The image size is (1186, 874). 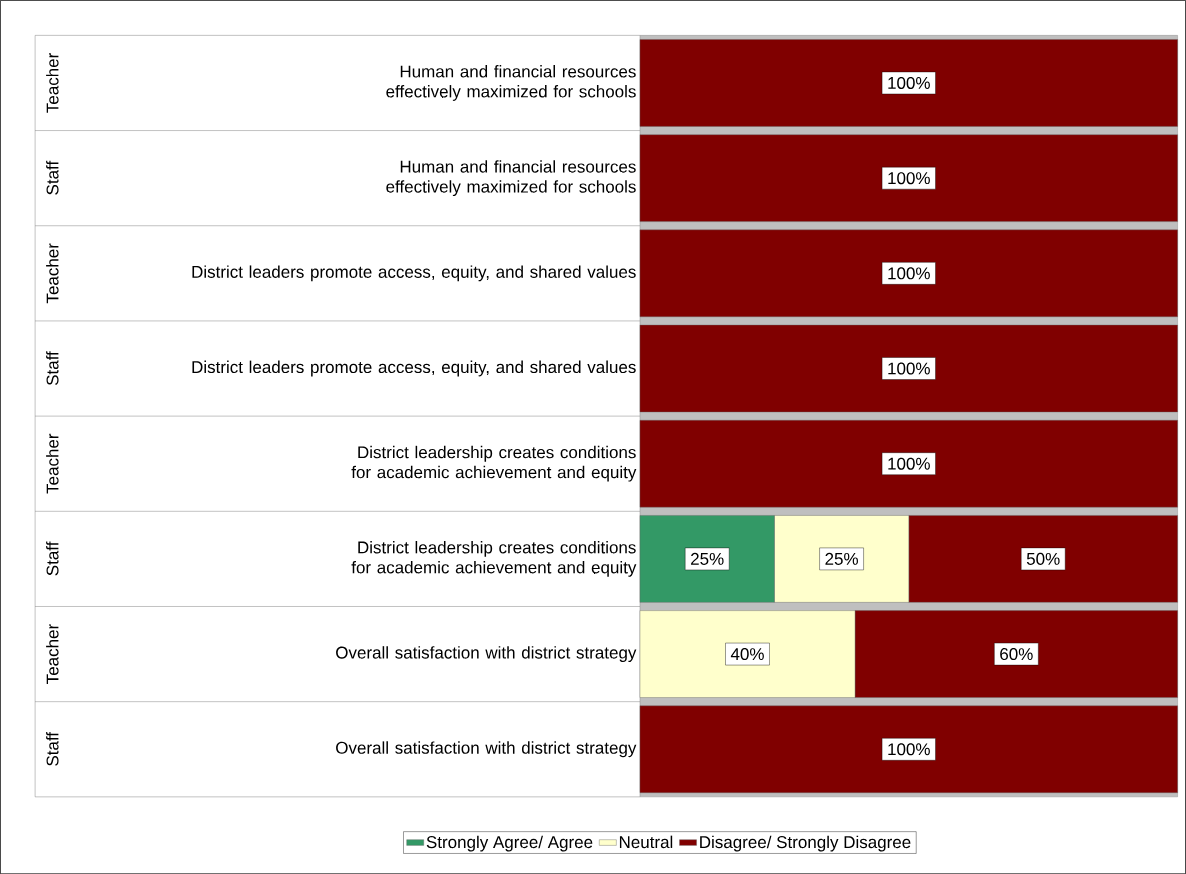 I want to click on legend-label: Strongly Agree/ Agree, so click(x=509, y=843).